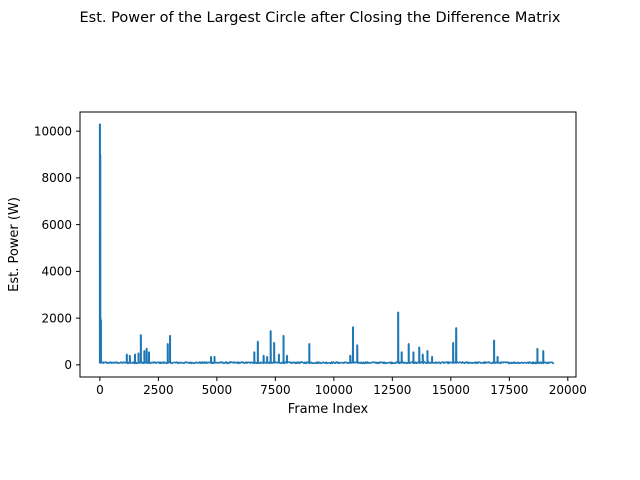 The width and height of the screenshot is (640, 480). I want to click on y-tick-label: 4000, so click(56, 272).